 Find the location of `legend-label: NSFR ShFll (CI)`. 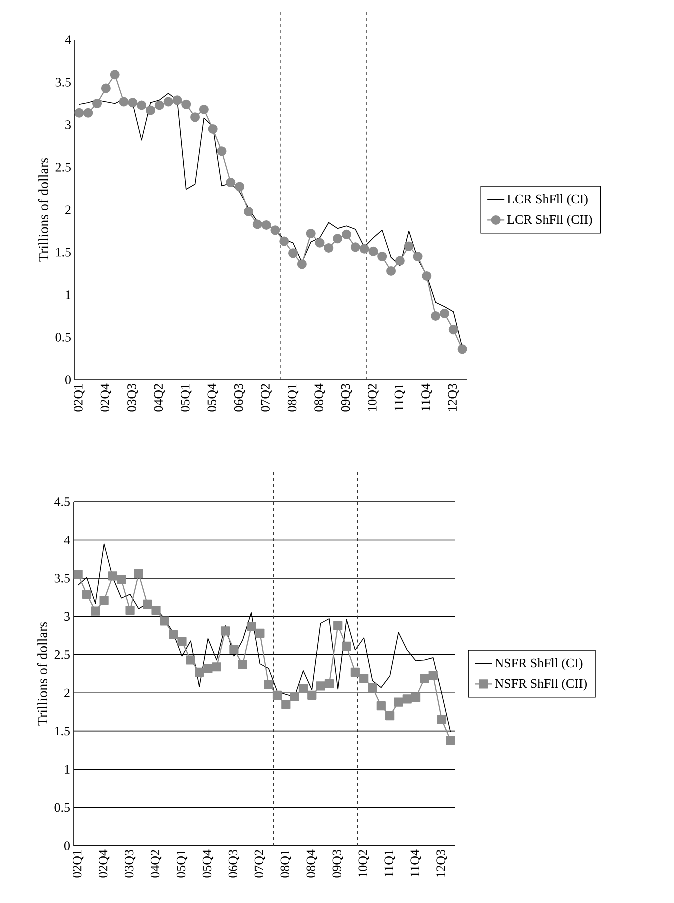

legend-label: NSFR ShFll (CI) is located at coordinates (539, 664).